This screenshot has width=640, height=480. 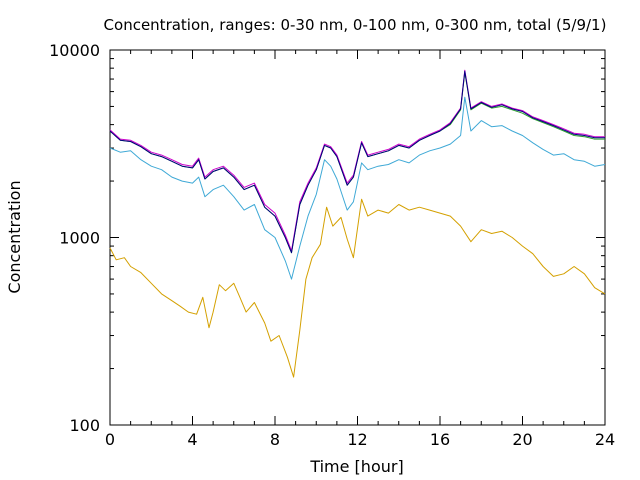 What do you see at coordinates (84, 425) in the screenshot?
I see `y-tick-label: 100` at bounding box center [84, 425].